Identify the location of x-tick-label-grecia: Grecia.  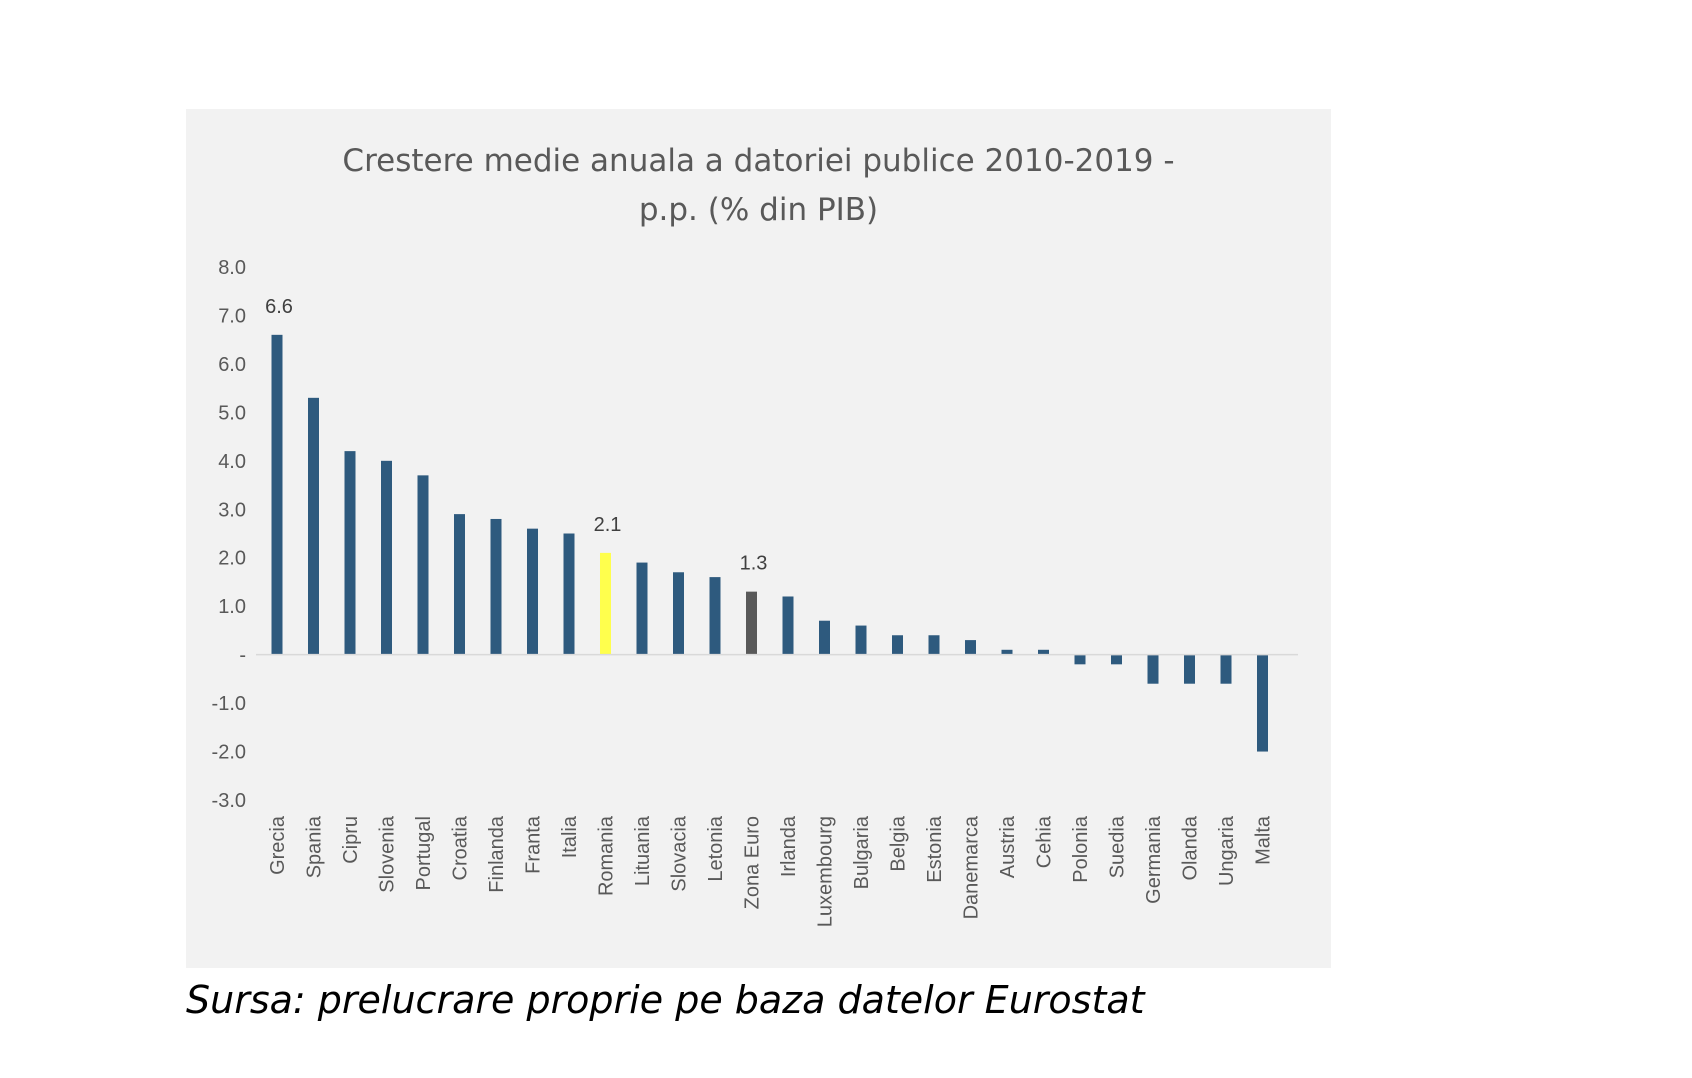
(278, 845).